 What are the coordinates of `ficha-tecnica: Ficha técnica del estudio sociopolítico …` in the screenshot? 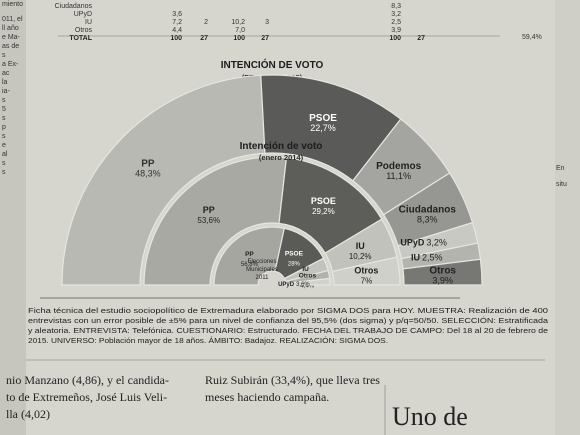 It's located at (288, 325).